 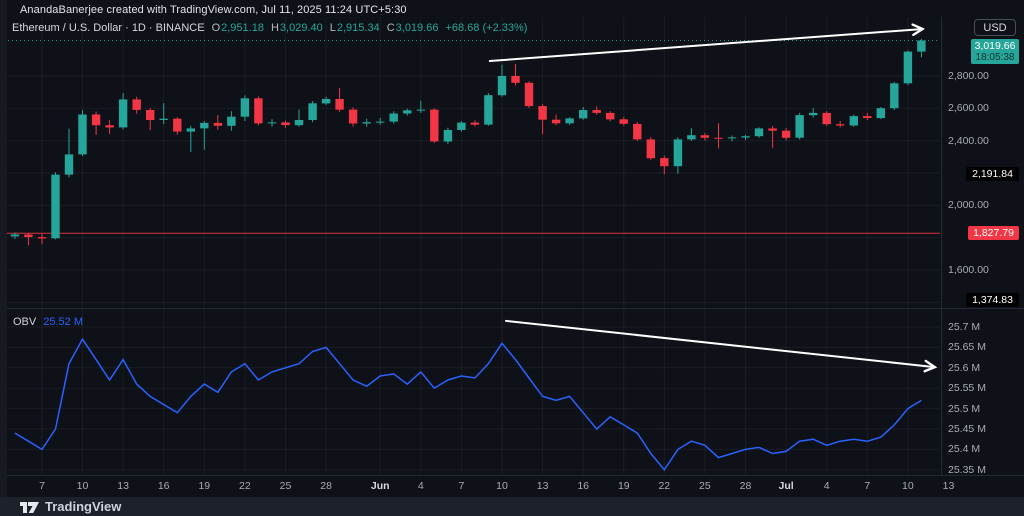 I want to click on ohlc-high-label: H, so click(x=274, y=28).